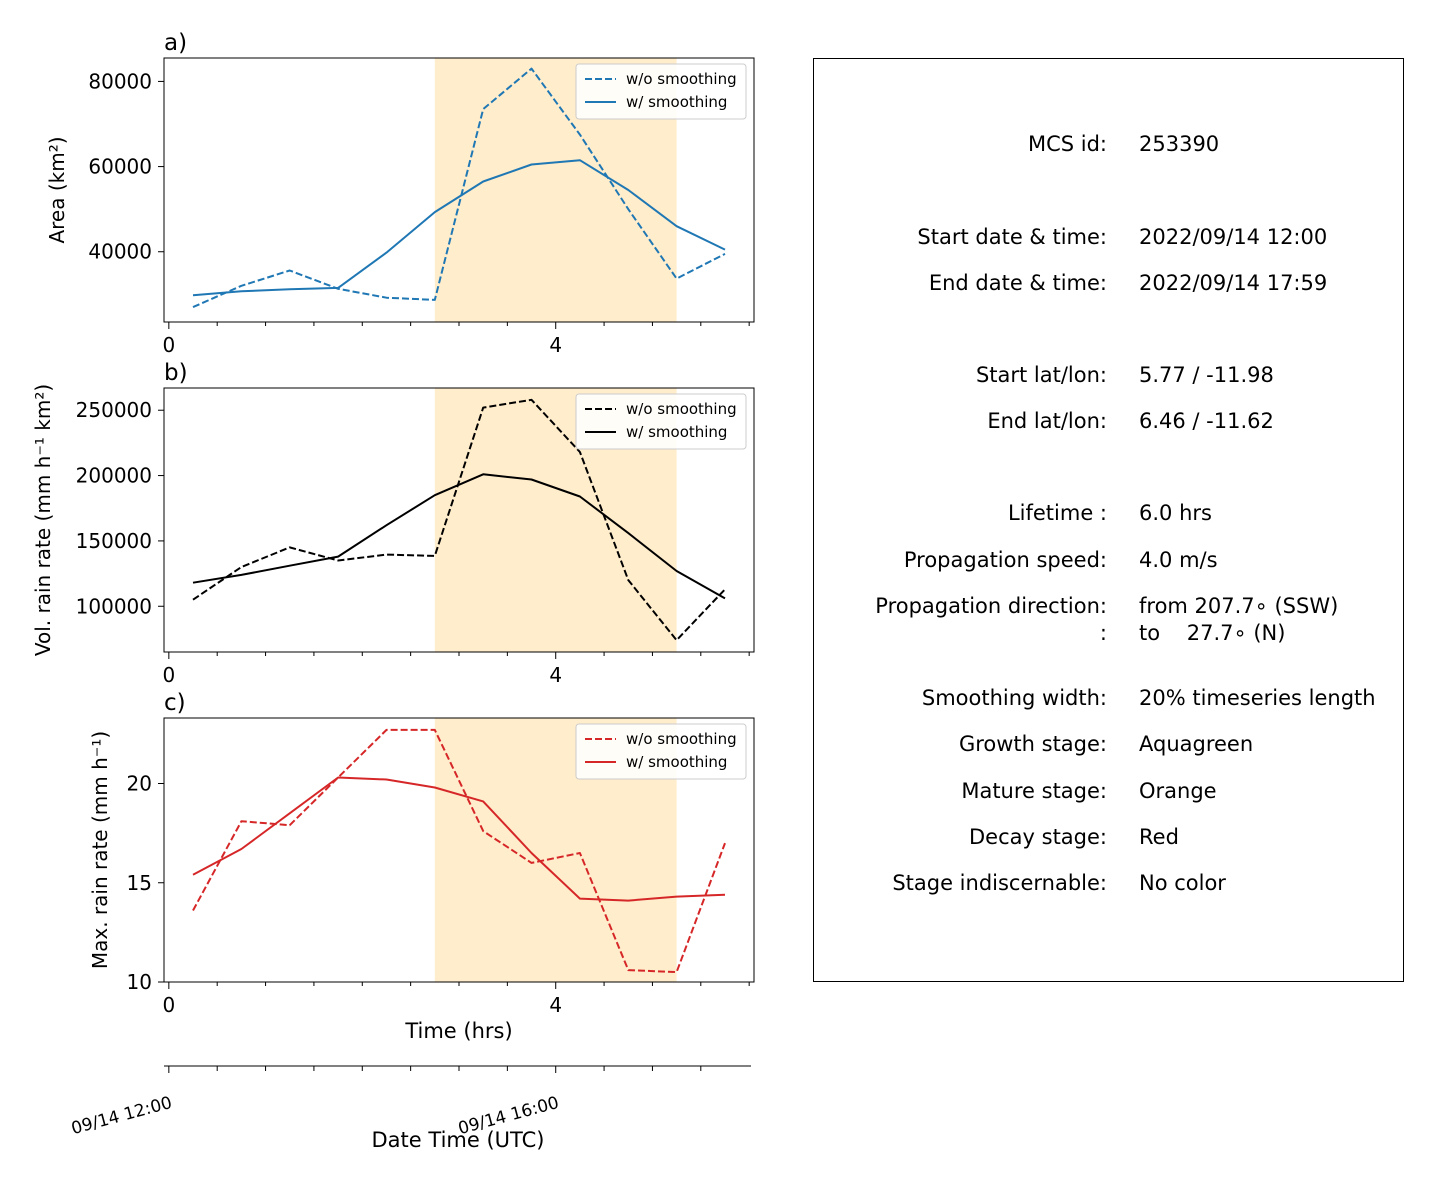  Describe the element at coordinates (999, 883) in the screenshot. I see `info-key: Stage indiscernable:` at that location.